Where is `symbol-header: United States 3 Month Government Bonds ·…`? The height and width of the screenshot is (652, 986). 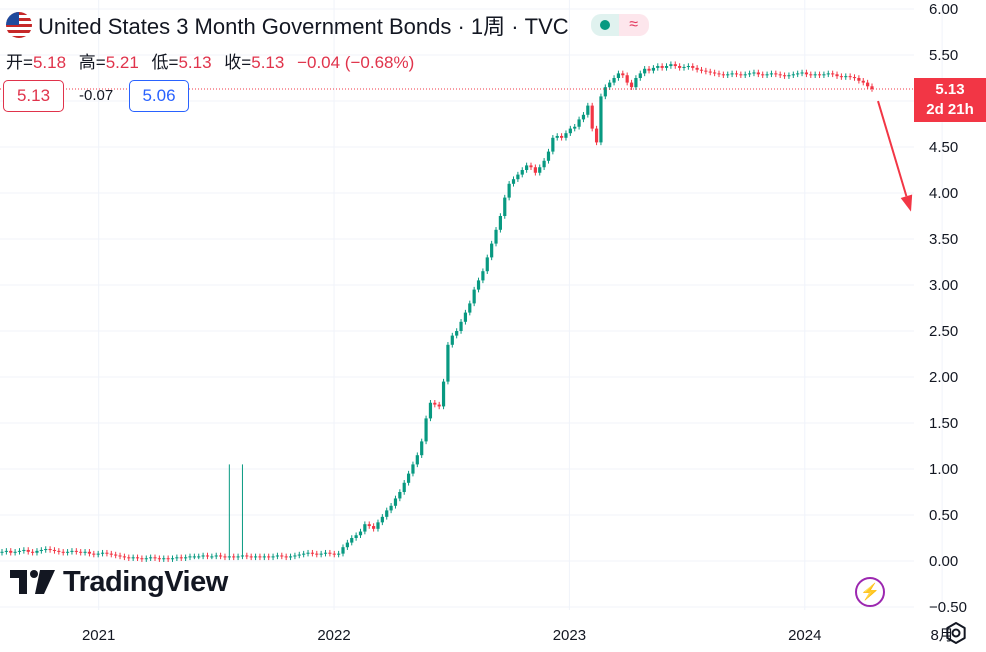 symbol-header: United States 3 Month Government Bonds ·… is located at coordinates (327, 25).